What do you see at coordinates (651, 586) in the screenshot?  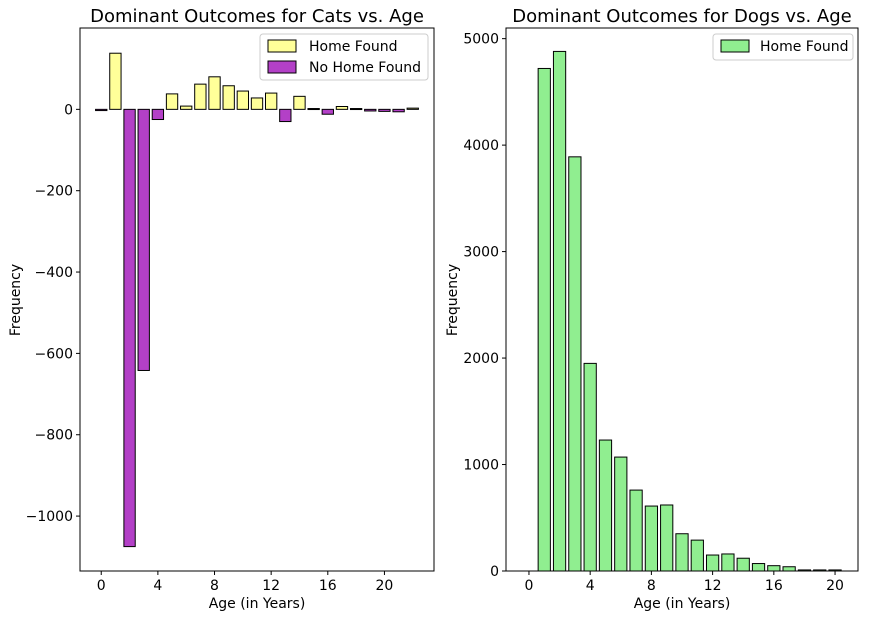 I see `dogs-xtick-label: 8` at bounding box center [651, 586].